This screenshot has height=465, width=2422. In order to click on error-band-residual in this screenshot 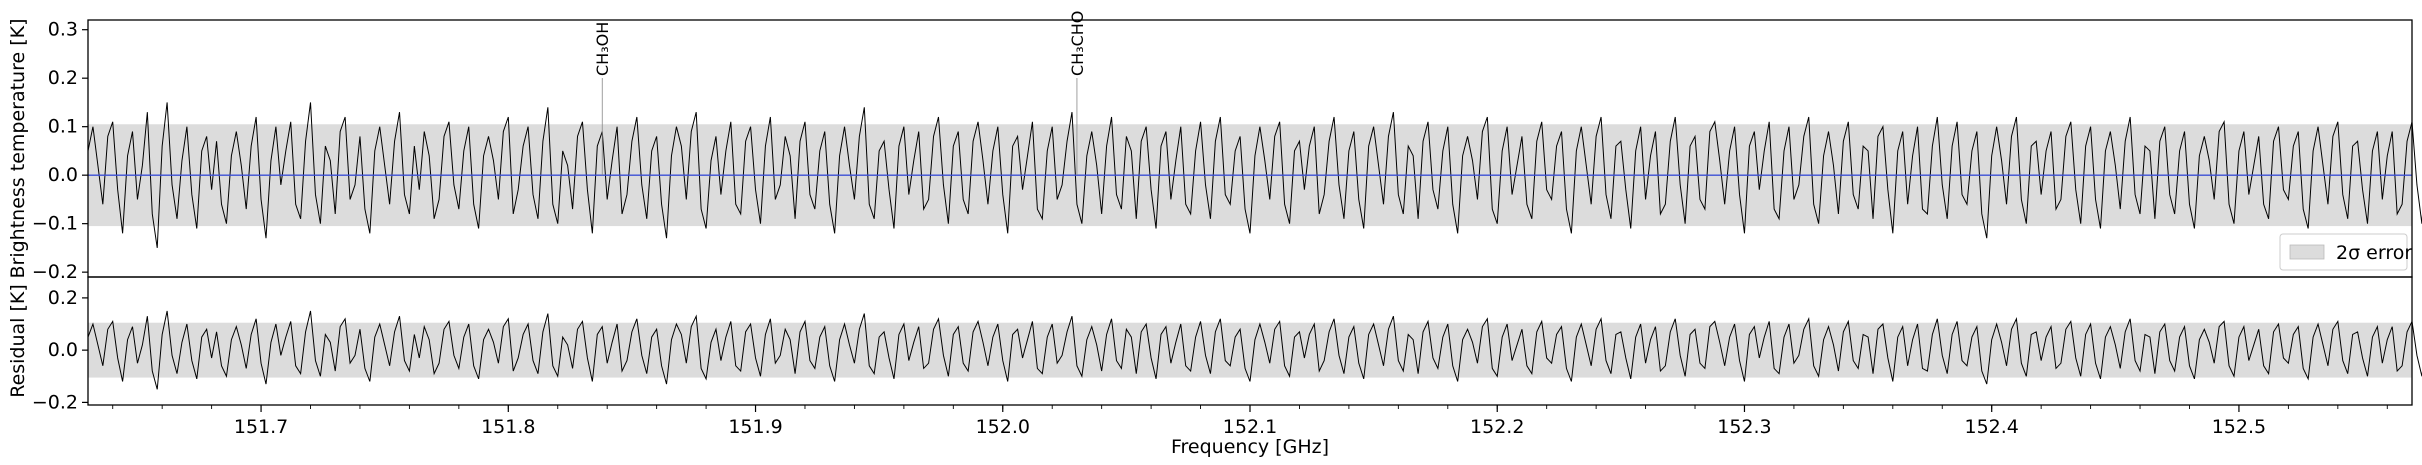, I will do `click(1250, 350)`.